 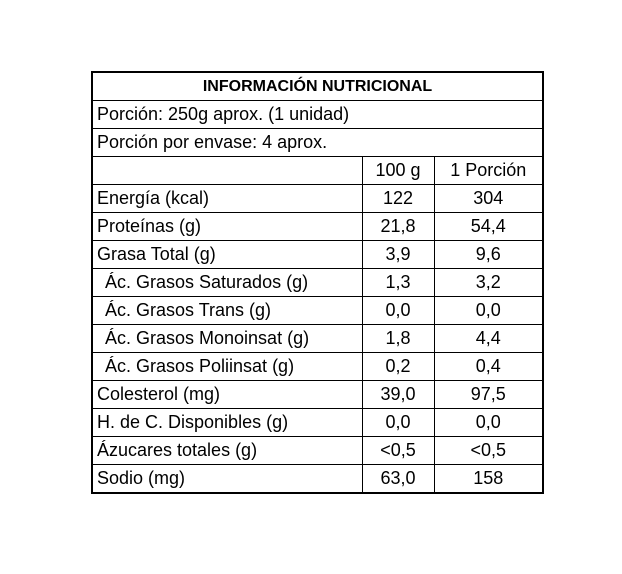 What do you see at coordinates (317, 86) in the screenshot?
I see `table-title: INFORMACIÓN NUTRICIONAL` at bounding box center [317, 86].